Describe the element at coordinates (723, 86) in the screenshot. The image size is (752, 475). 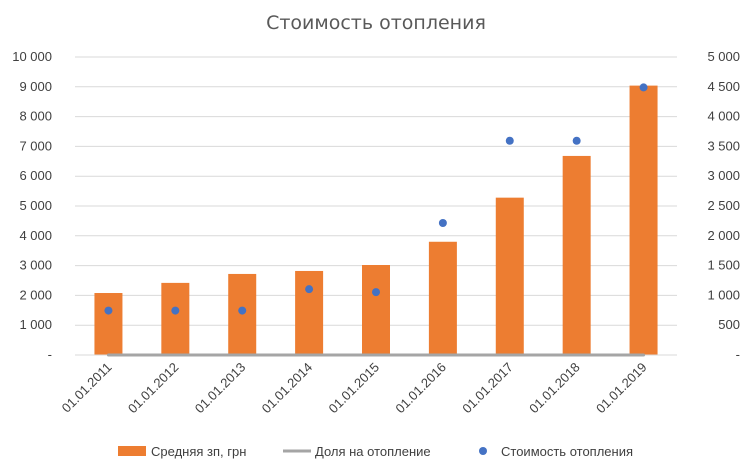
I see `right-tick-label: 4 500` at that location.